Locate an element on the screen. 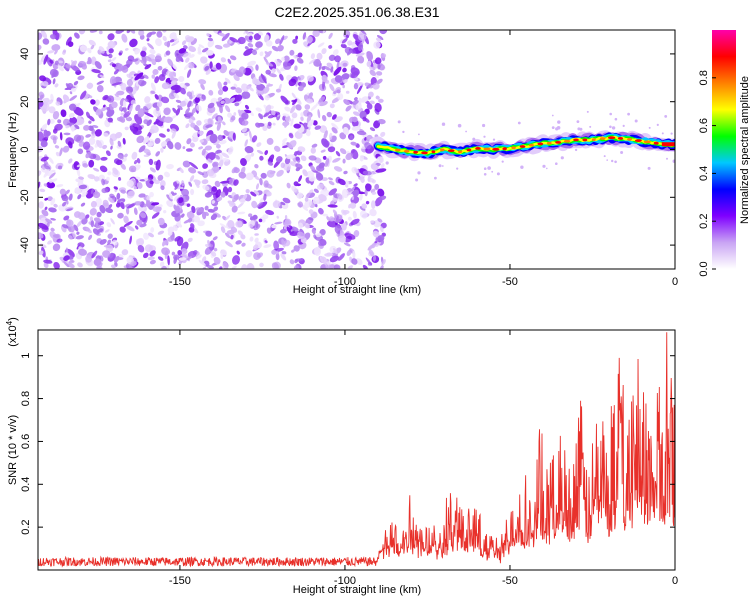 The image size is (750, 600). colorbar-bar is located at coordinates (724, 149).